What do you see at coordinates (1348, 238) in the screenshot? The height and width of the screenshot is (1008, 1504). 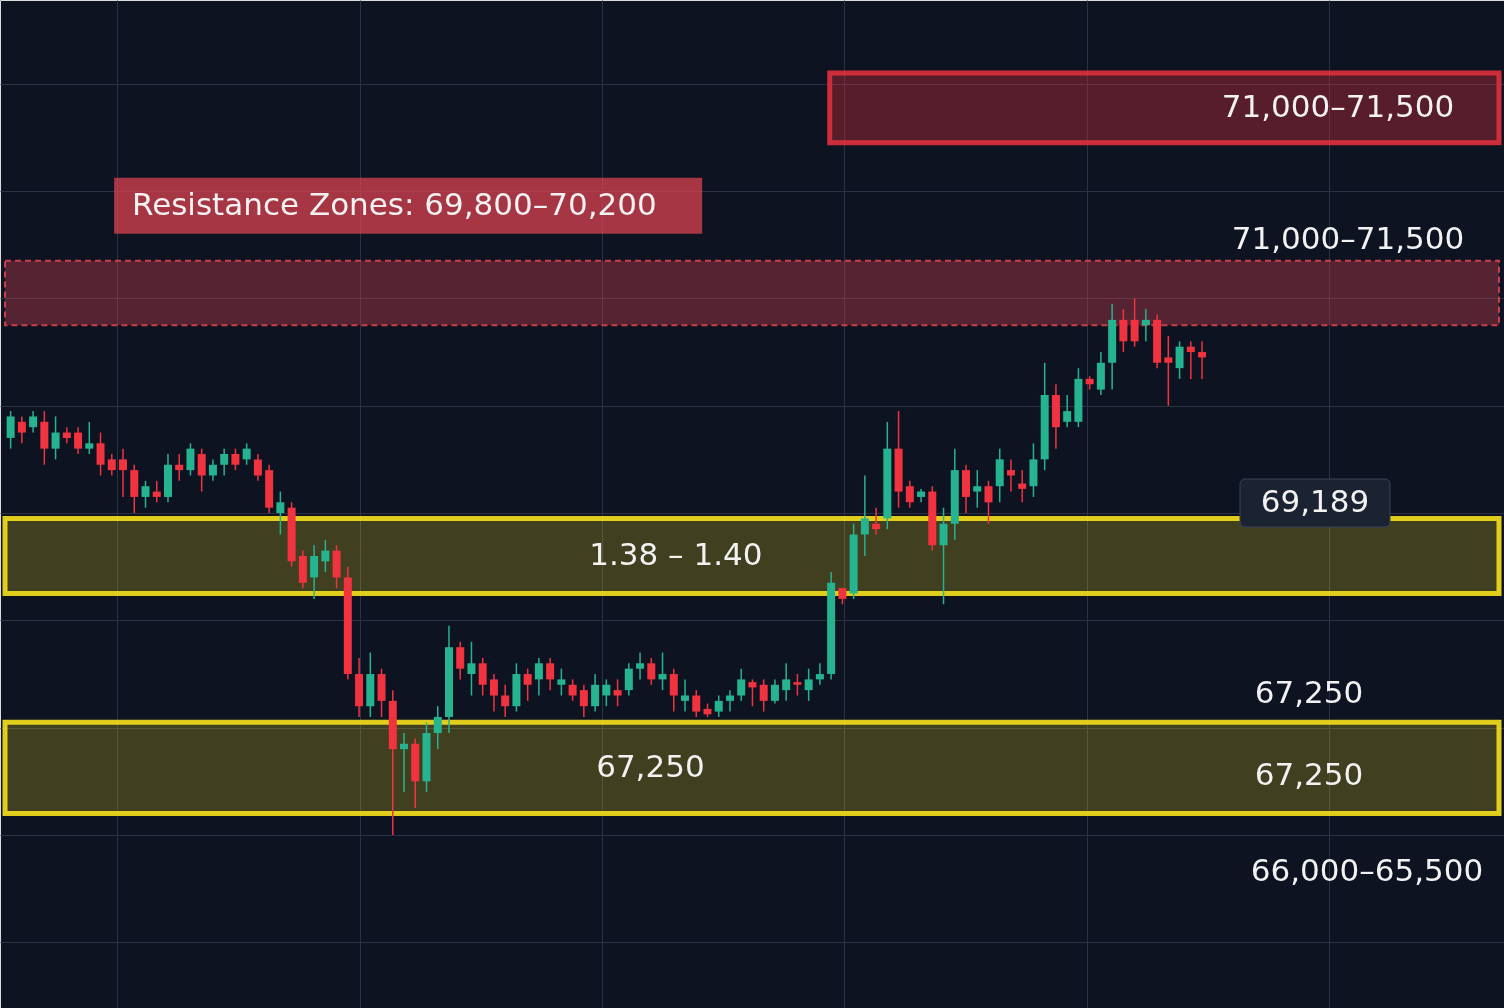 I see `text: 71,000–71,500` at bounding box center [1348, 238].